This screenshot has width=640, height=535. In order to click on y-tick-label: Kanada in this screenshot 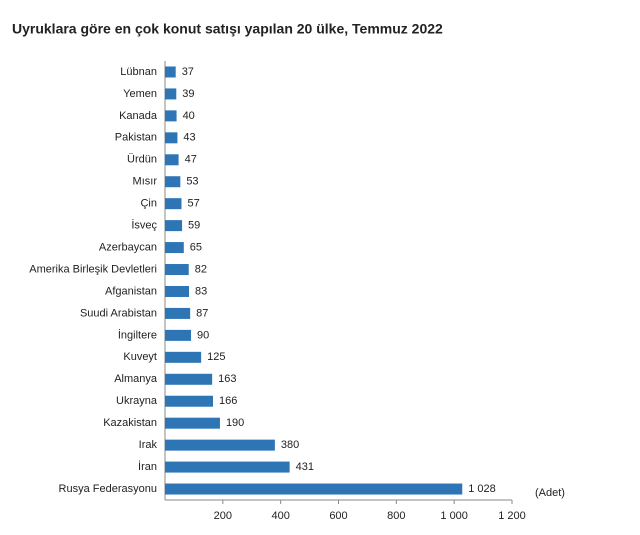, I will do `click(138, 116)`.